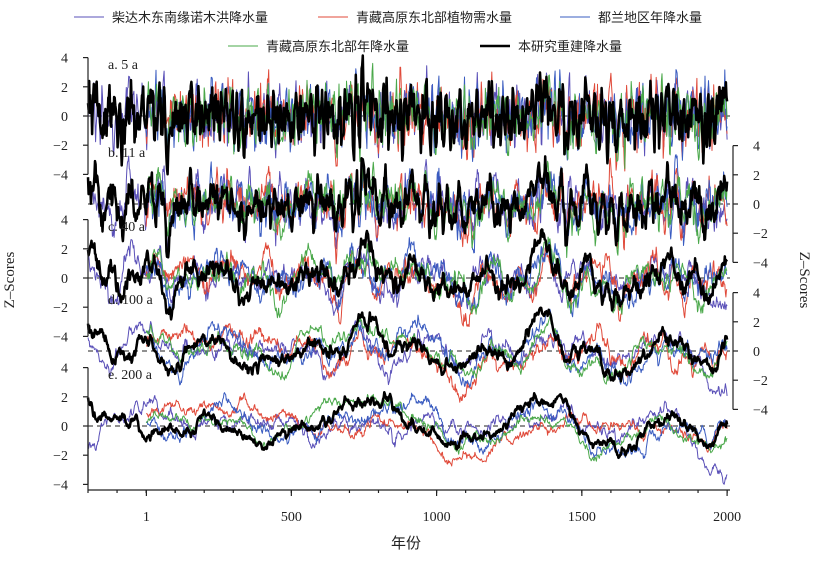 This screenshot has width=818, height=563. Describe the element at coordinates (570, 47) in the screenshot. I see `legend-label: 本研究重建降水量` at that location.